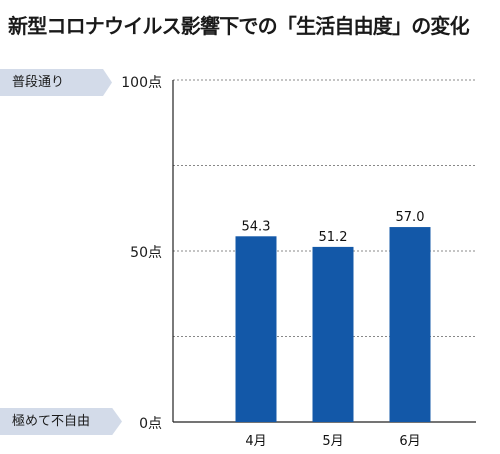 The height and width of the screenshot is (454, 500). I want to click on y-tick-label-50: 50点, so click(146, 253).